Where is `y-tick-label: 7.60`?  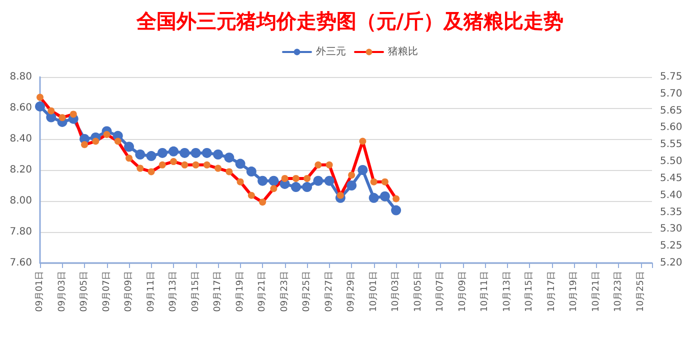
y-tick-label: 7.60 is located at coordinates (21, 263).